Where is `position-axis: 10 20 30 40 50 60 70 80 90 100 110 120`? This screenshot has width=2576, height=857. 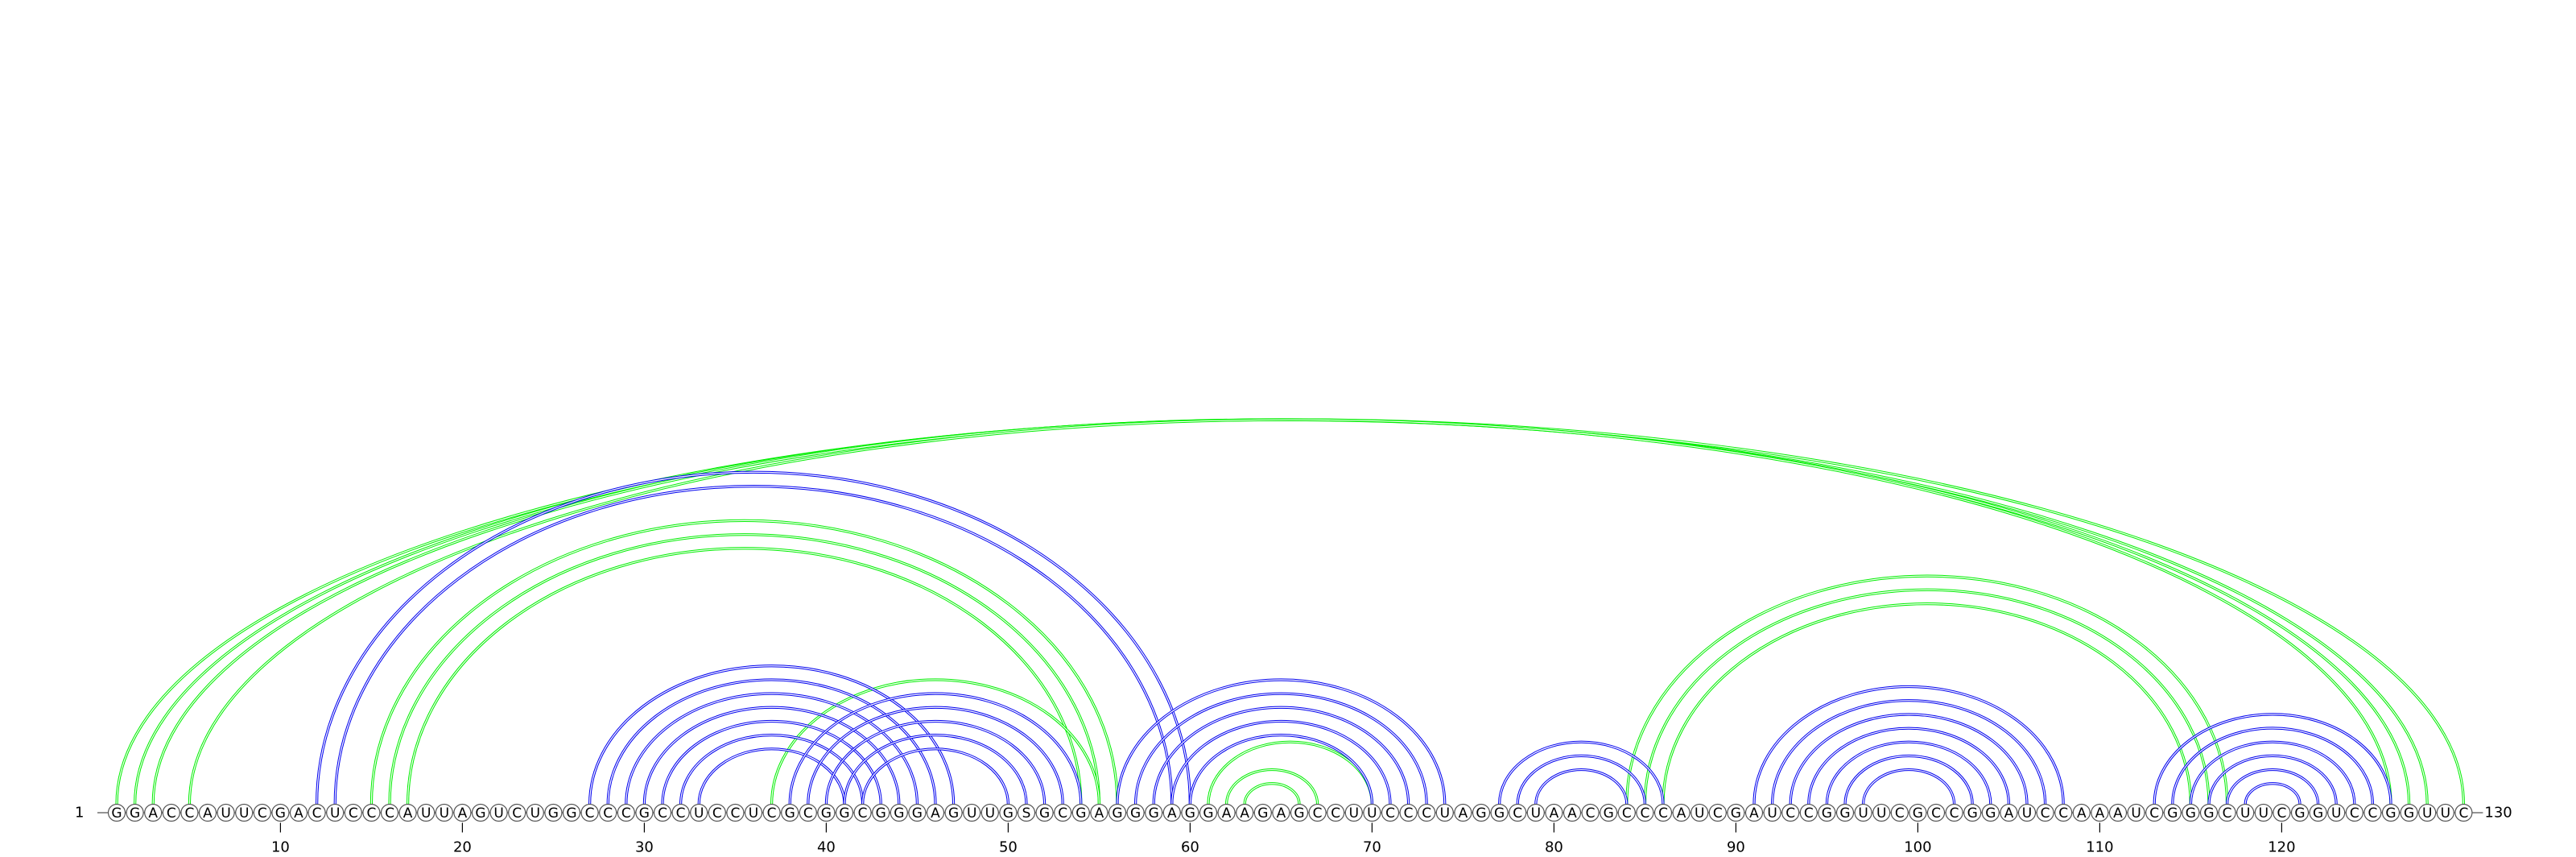
position-axis: 10 20 30 40 50 60 70 80 90 100 110 120 is located at coordinates (1283, 839).